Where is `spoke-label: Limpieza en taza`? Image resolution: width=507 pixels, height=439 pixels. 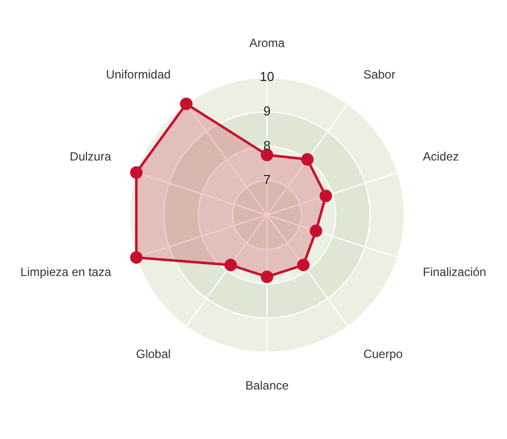 spoke-label: Limpieza en taza is located at coordinates (66, 272).